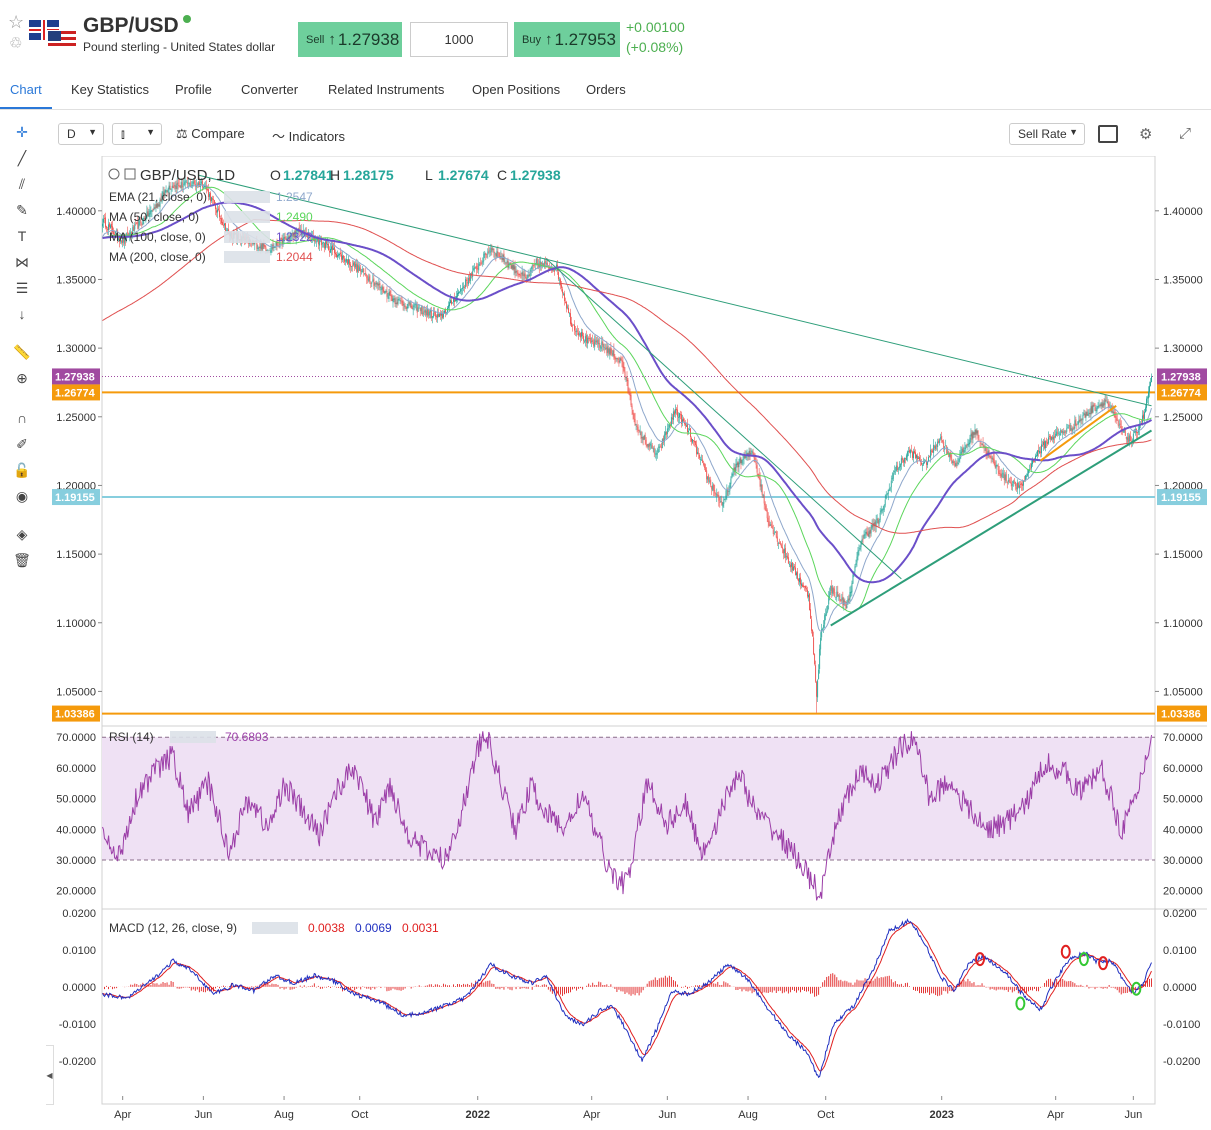 This screenshot has height=1130, width=1211. What do you see at coordinates (22, 352) in the screenshot?
I see `ruler-icon: 📏` at bounding box center [22, 352].